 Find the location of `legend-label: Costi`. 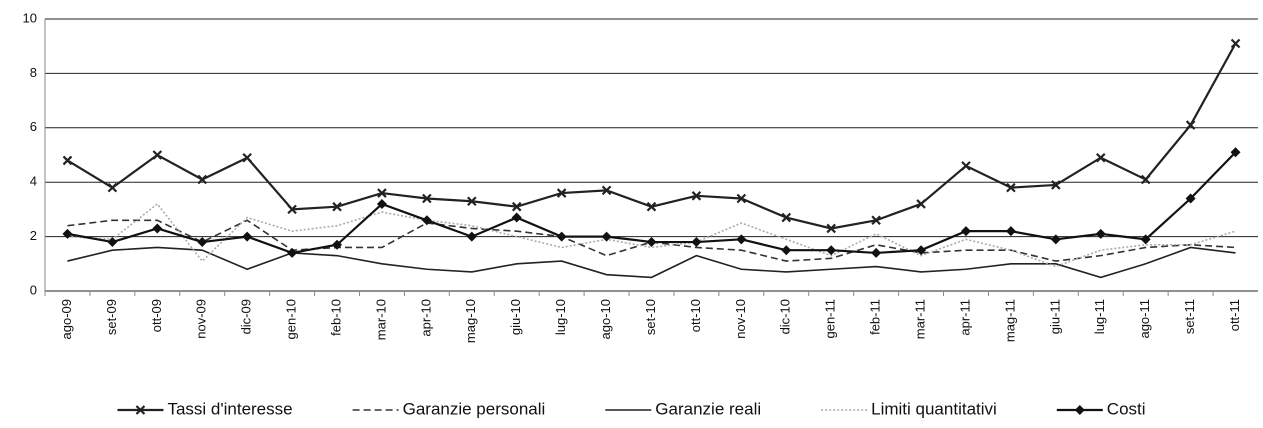

legend-label: Costi is located at coordinates (1126, 408).